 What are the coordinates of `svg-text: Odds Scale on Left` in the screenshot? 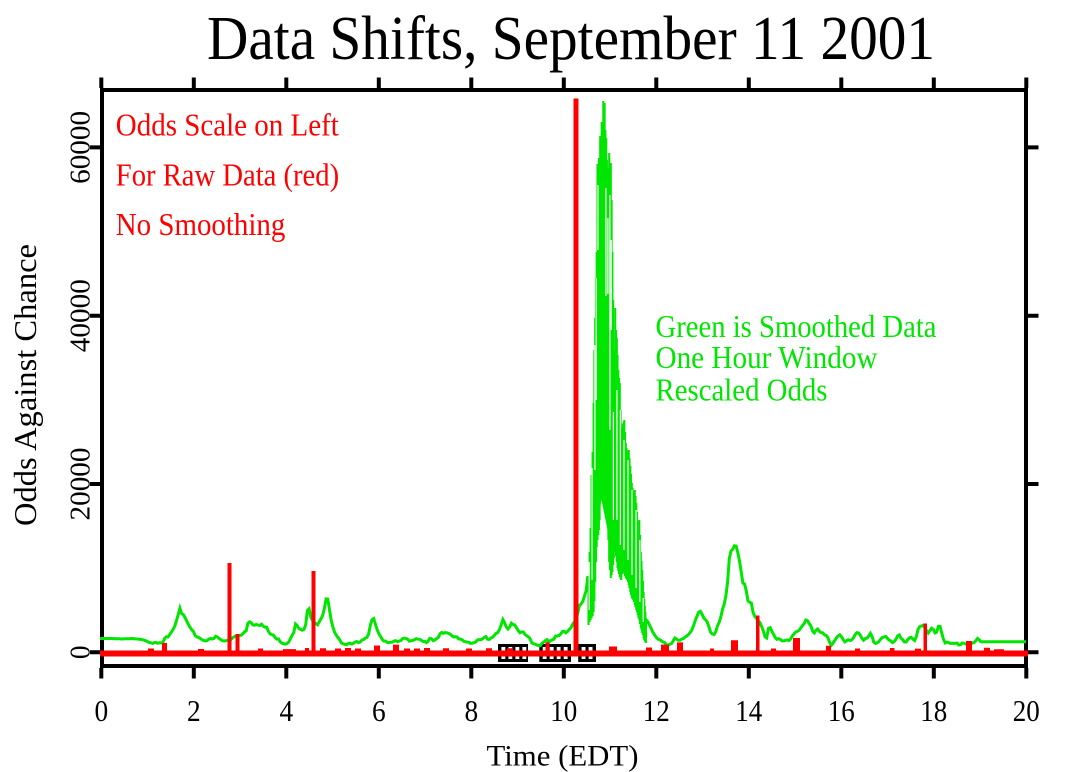 It's located at (227, 125).